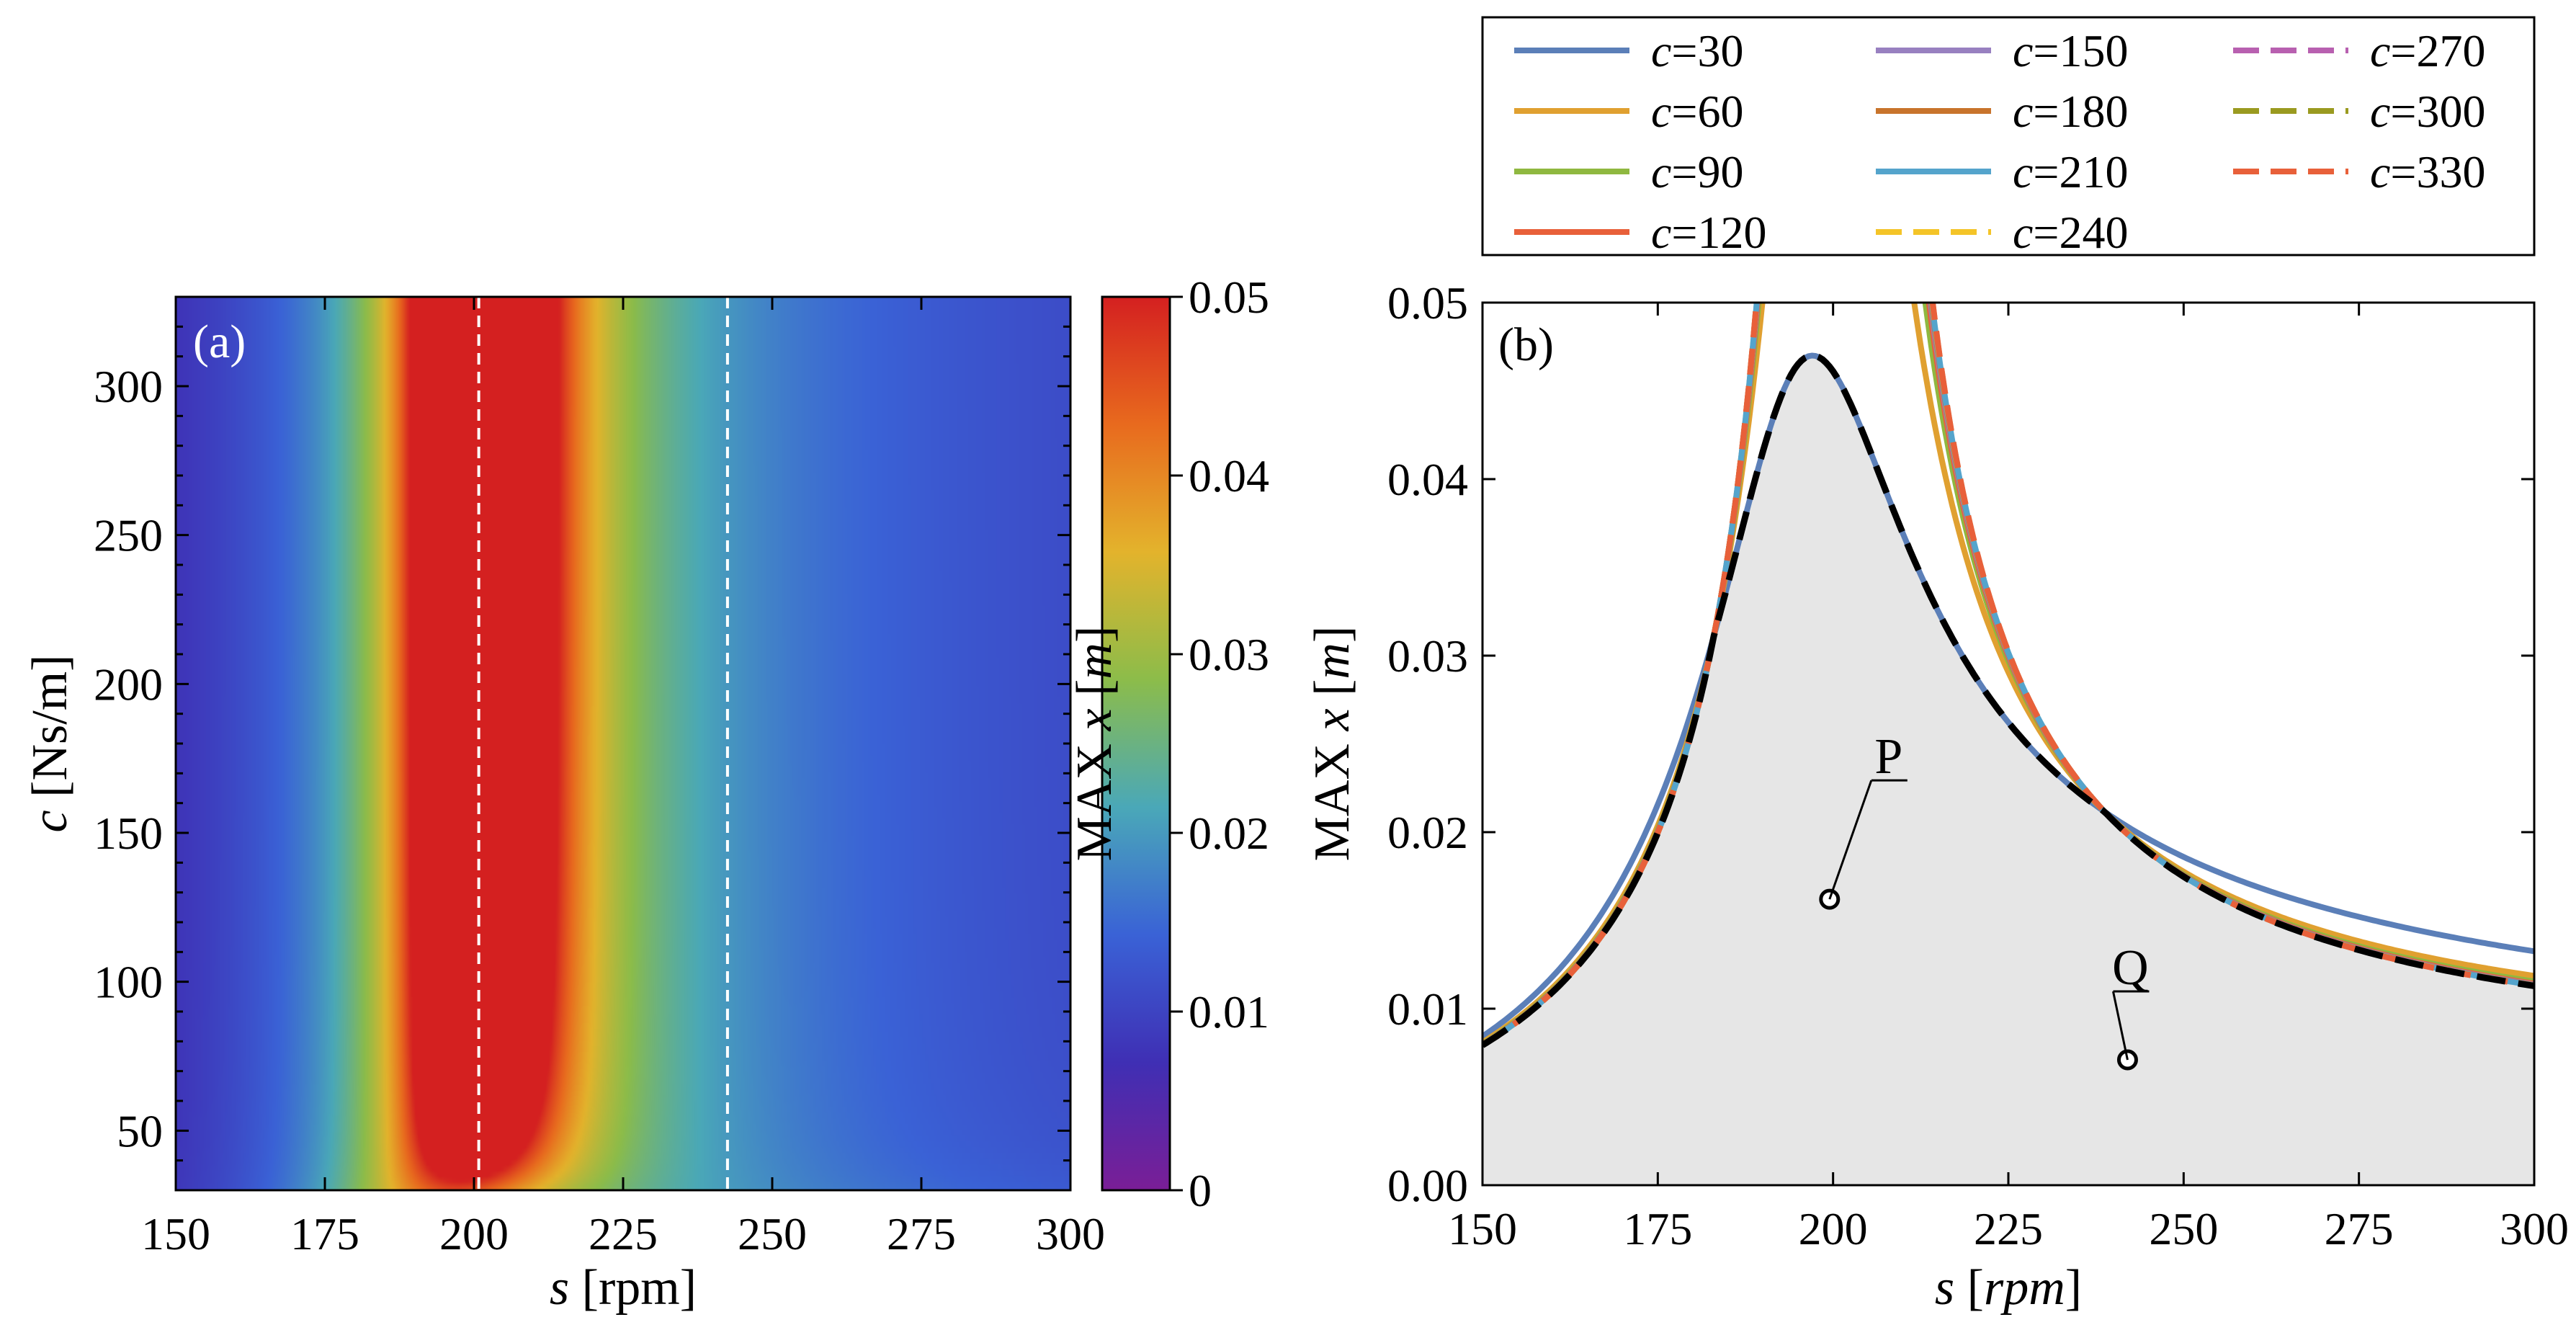 The width and height of the screenshot is (2576, 1330). Describe the element at coordinates (1427, 1009) in the screenshot. I see `line-y-tick-label: 0.01` at that location.